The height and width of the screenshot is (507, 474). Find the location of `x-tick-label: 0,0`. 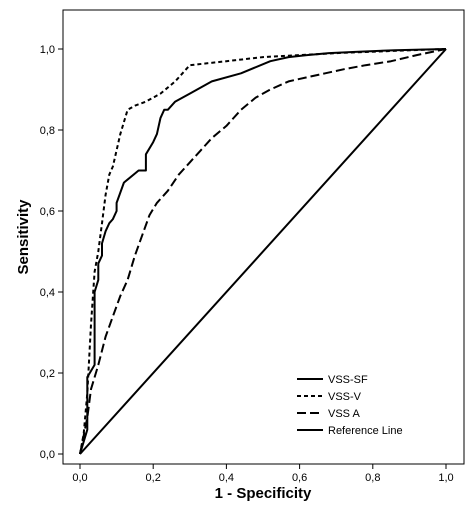

x-tick-label: 0,0 is located at coordinates (79, 478).